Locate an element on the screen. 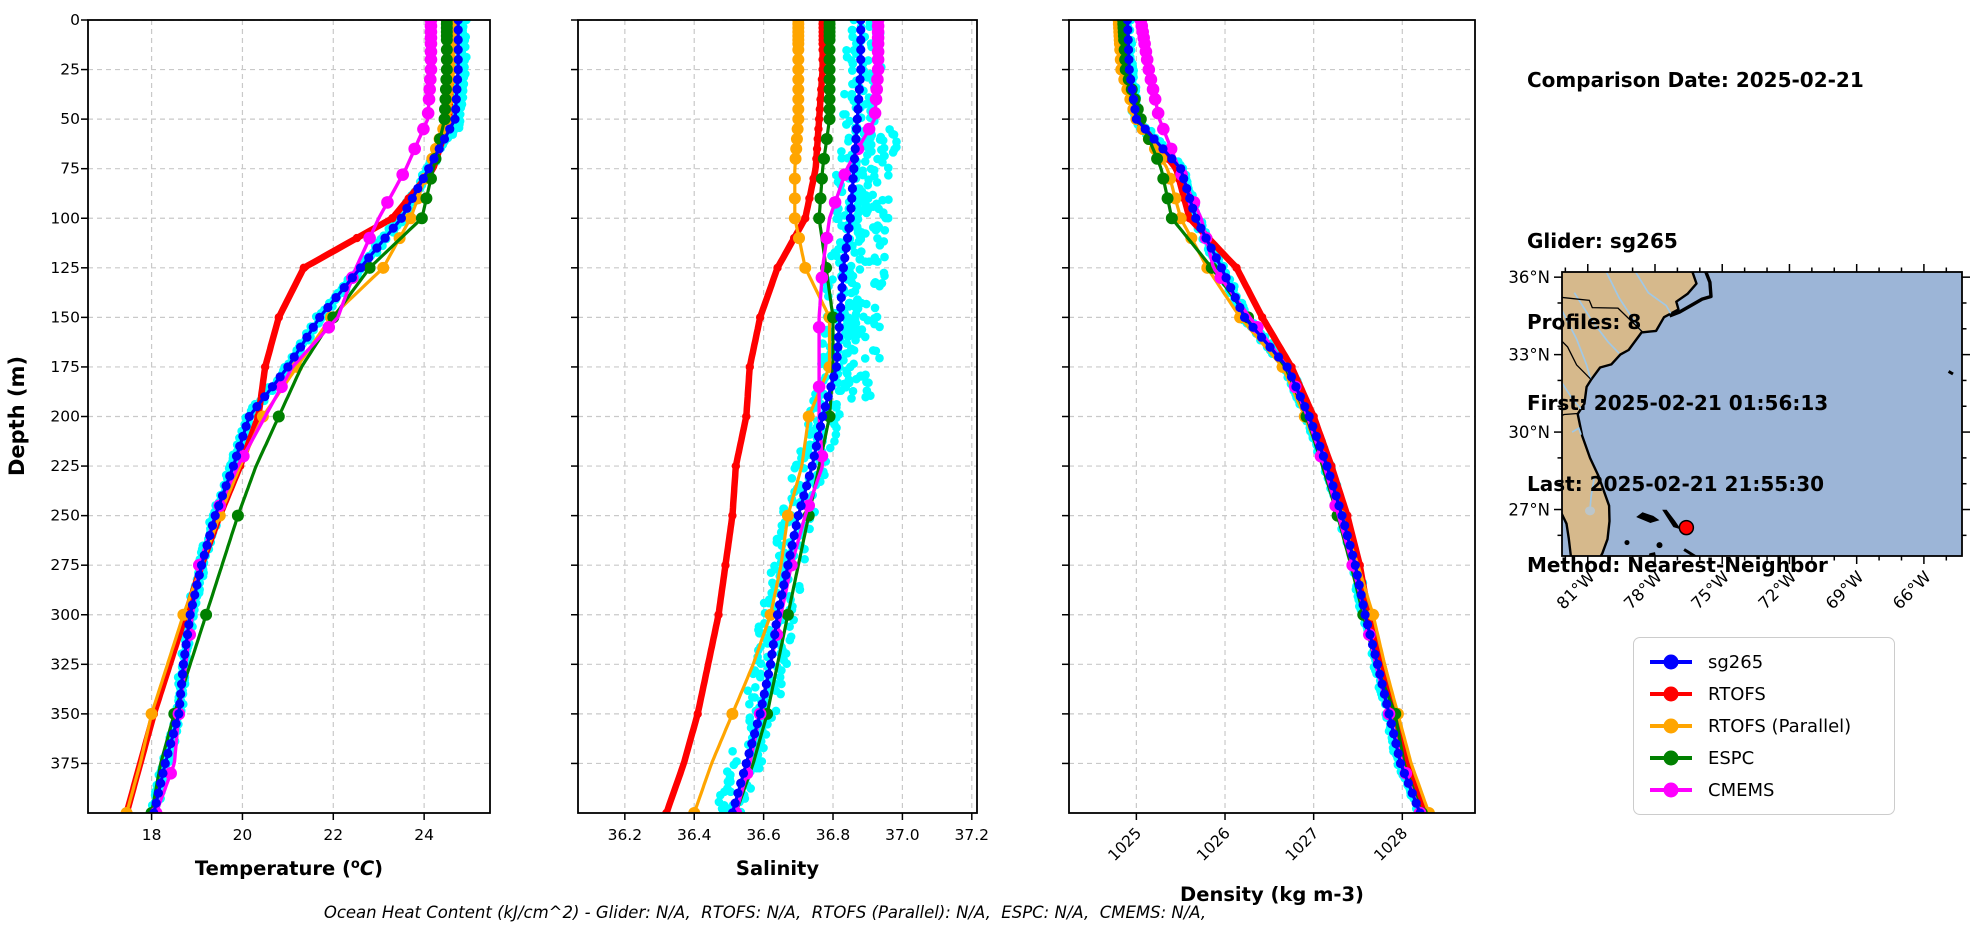 This screenshot has width=1978, height=934. xtick-label: 1027 is located at coordinates (1302, 844).